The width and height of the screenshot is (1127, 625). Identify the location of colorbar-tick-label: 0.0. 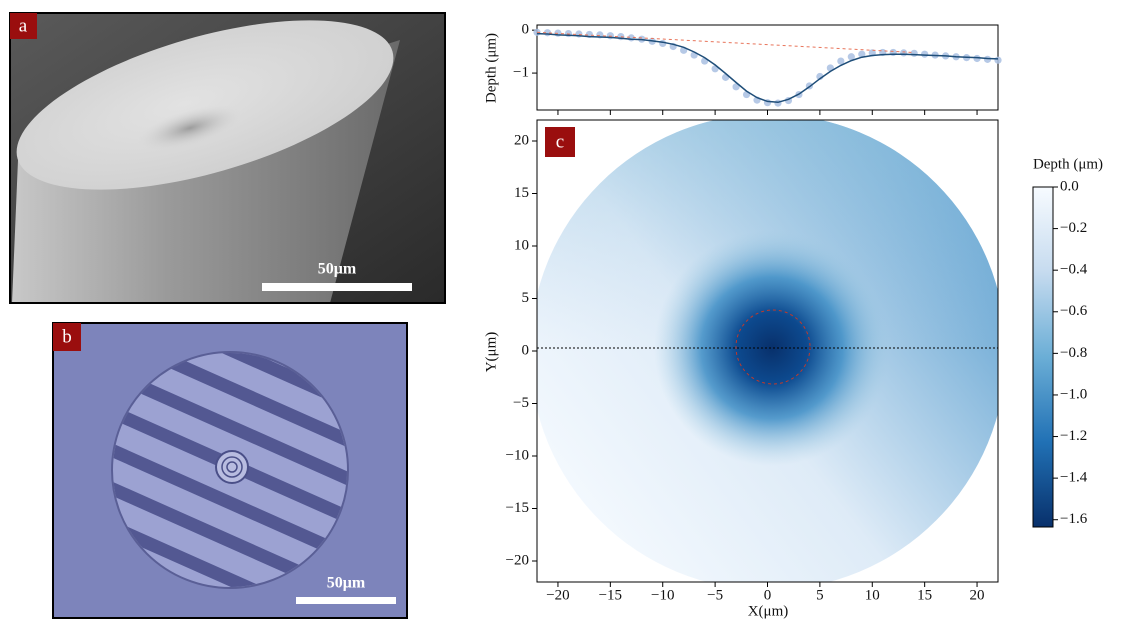
(1069, 186).